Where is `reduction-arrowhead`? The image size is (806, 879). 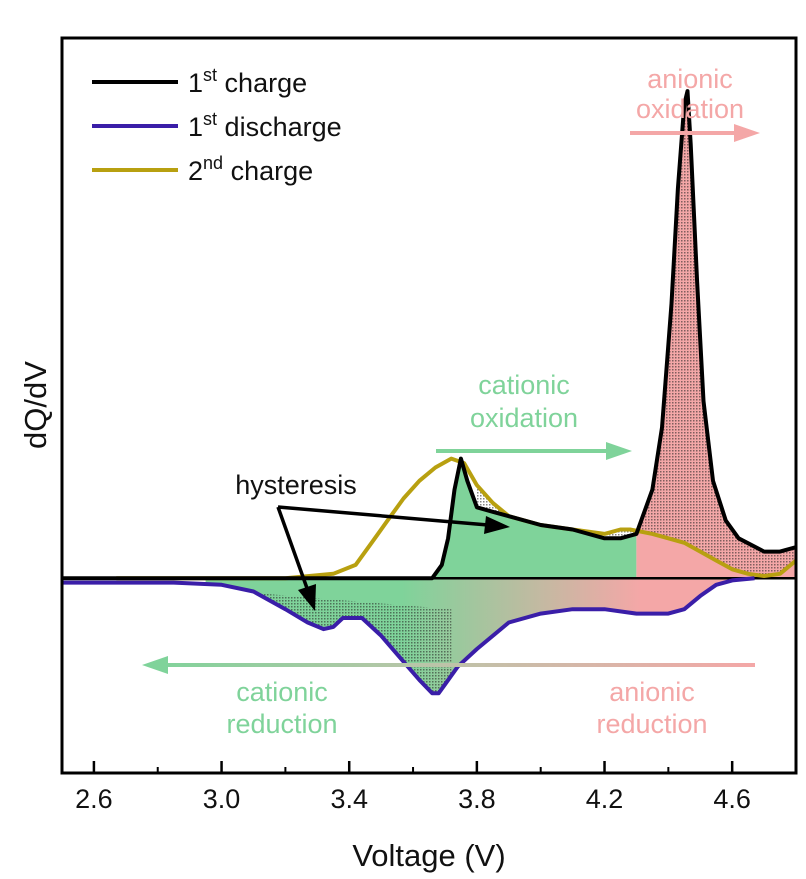
reduction-arrowhead is located at coordinates (155, 665).